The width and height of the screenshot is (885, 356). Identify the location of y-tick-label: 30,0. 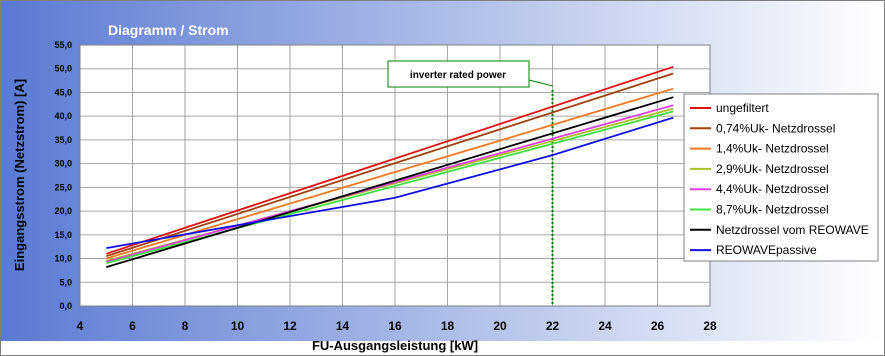
(63, 164).